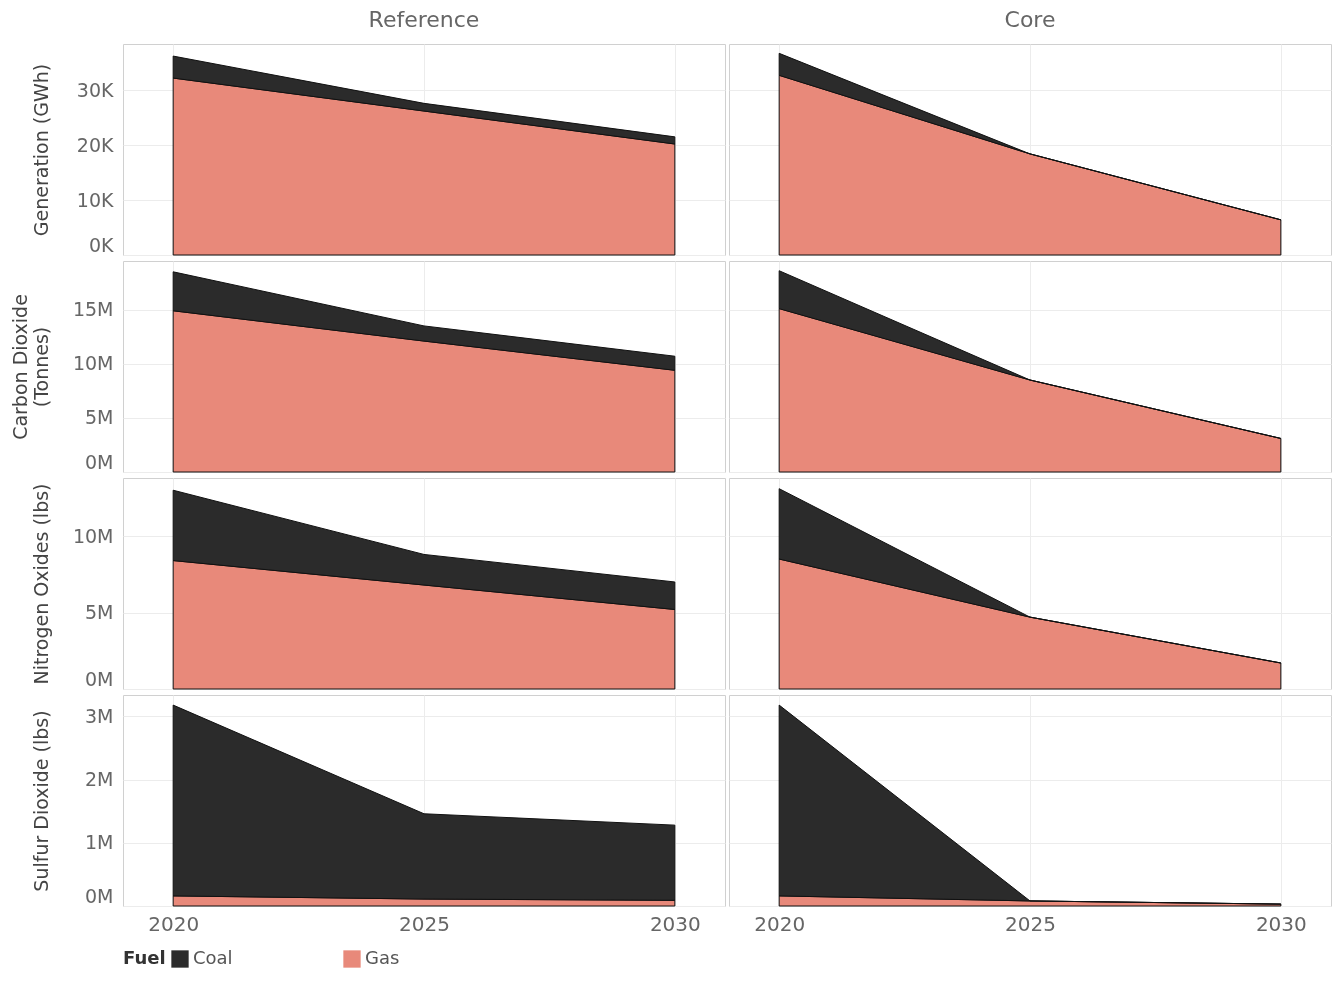  Describe the element at coordinates (95, 199) in the screenshot. I see `y-tick-label: 10K` at that location.